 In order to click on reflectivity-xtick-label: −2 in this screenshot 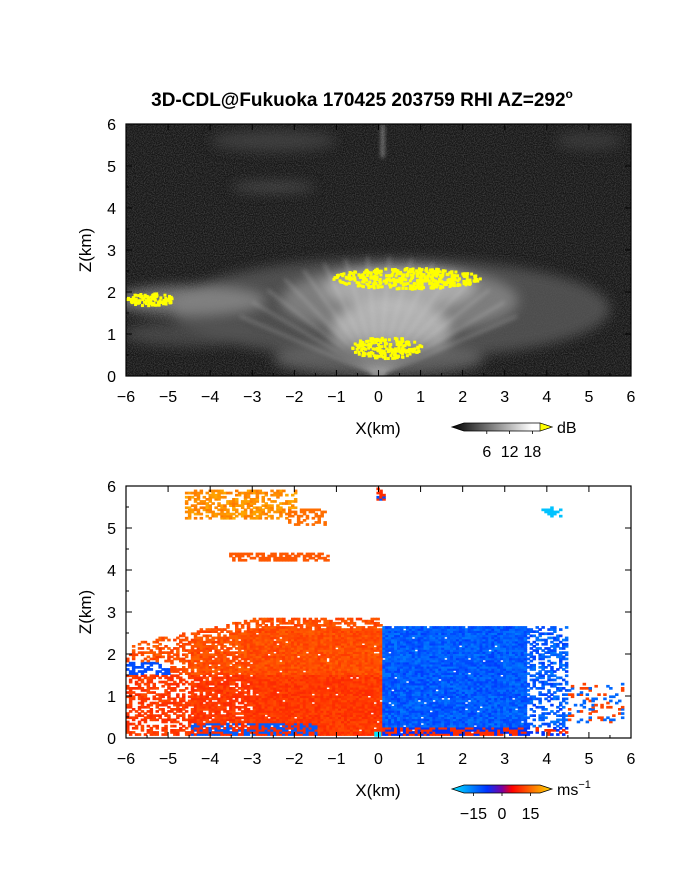, I will do `click(294, 397)`.